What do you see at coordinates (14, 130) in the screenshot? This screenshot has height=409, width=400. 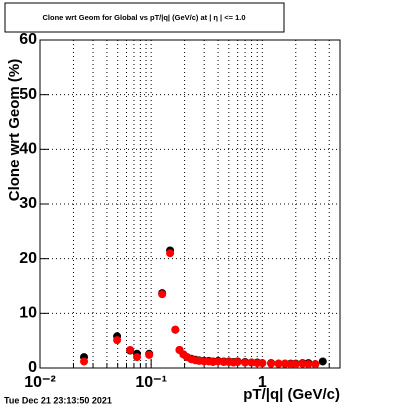 I see `y-axis-title: Clone wrt Geom (%)` at bounding box center [14, 130].